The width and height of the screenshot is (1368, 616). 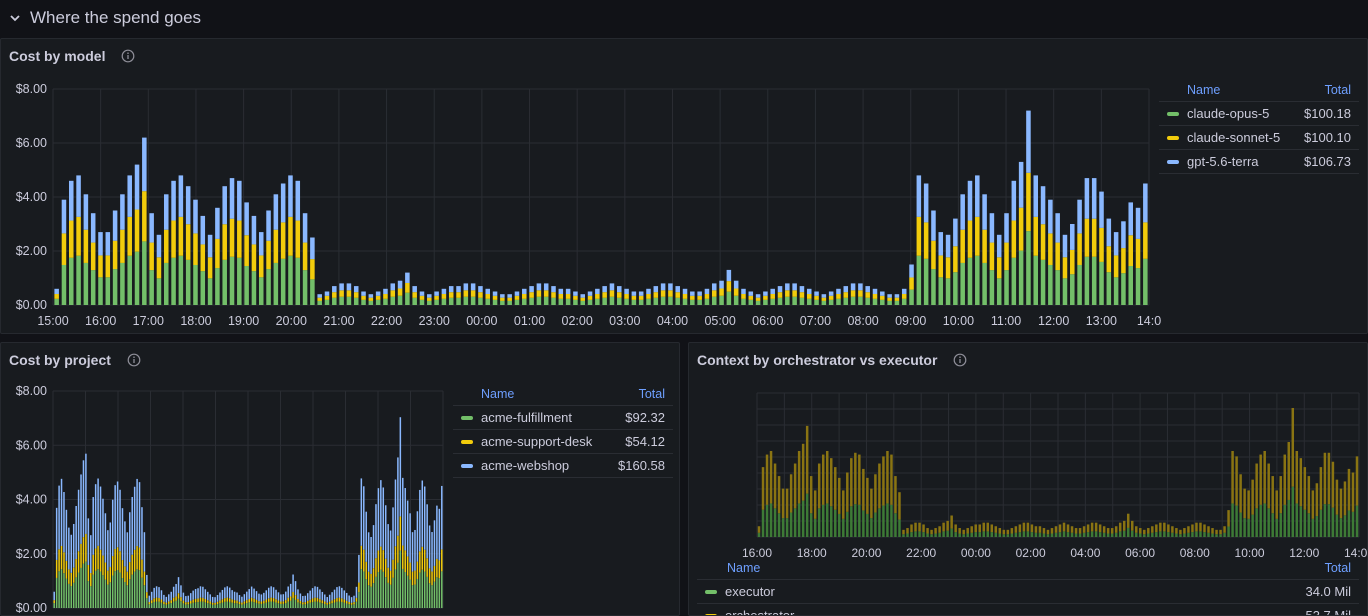 What do you see at coordinates (1149, 321) in the screenshot?
I see `x-tick-label: 14:0` at bounding box center [1149, 321].